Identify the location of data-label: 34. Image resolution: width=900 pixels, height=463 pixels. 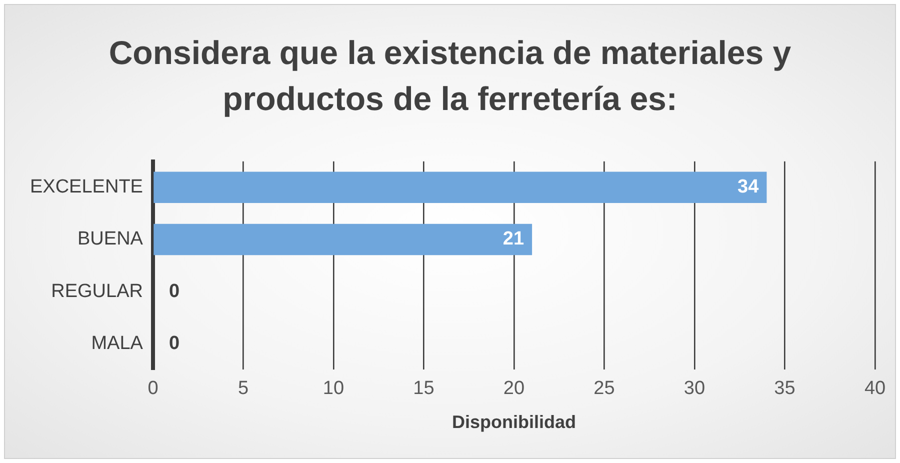
(749, 187).